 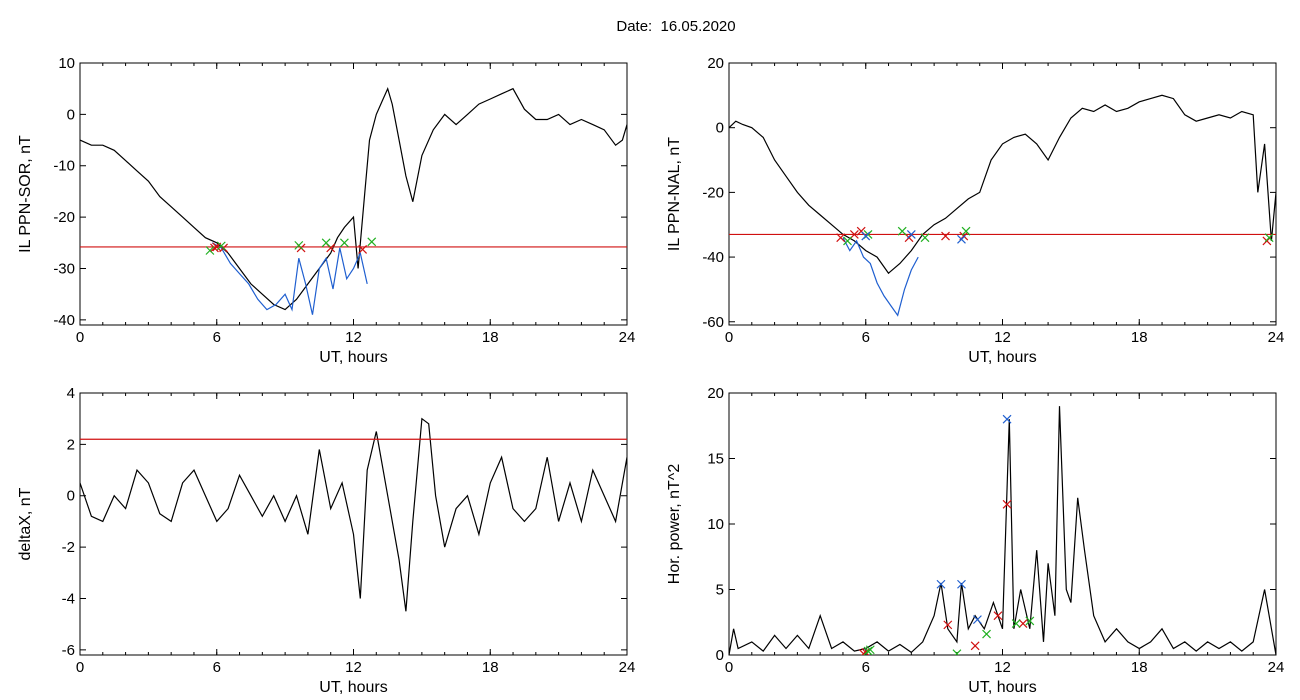 I want to click on y-axis-label: IL PPN-SOR, nT, so click(x=25, y=194).